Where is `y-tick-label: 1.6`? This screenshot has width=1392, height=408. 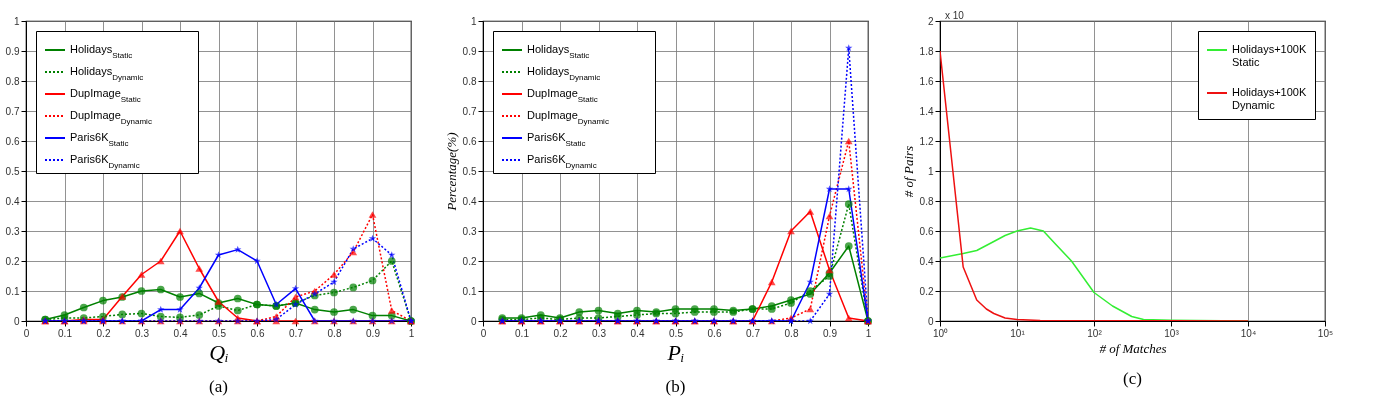
y-tick-label: 1.6 is located at coordinates (926, 81).